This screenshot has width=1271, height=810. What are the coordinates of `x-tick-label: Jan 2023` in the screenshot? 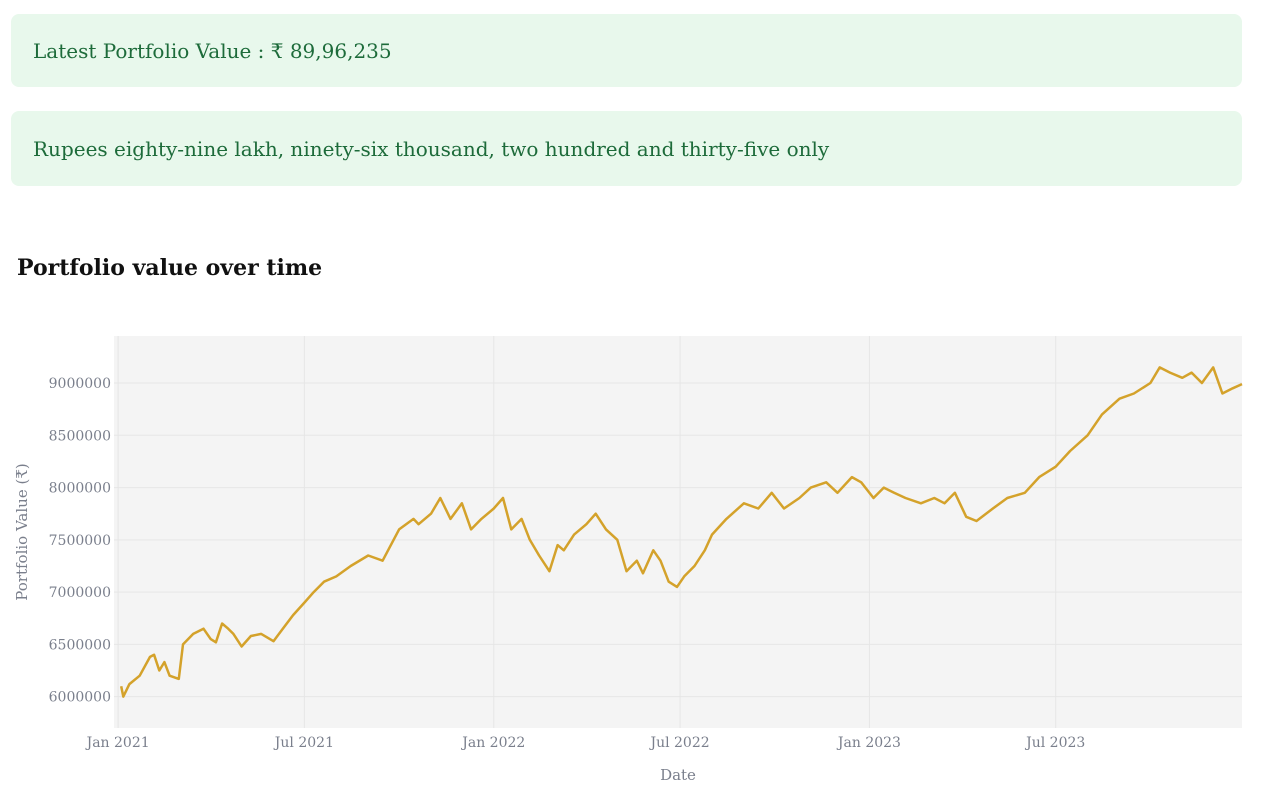 It's located at (868, 743).